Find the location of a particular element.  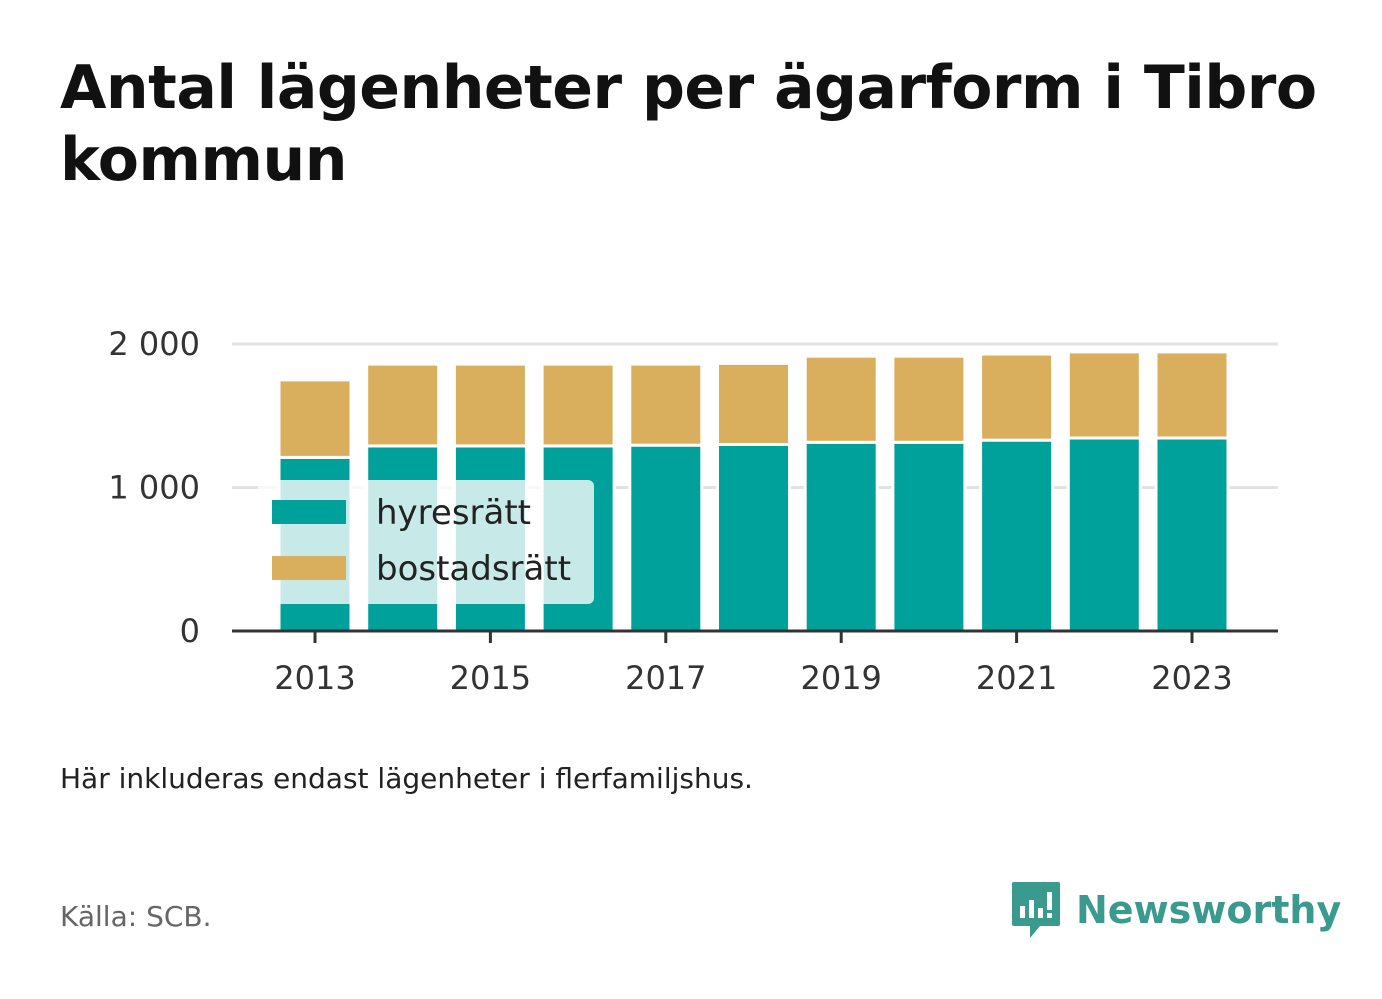

source-text: Källa: SCB. is located at coordinates (136, 916).